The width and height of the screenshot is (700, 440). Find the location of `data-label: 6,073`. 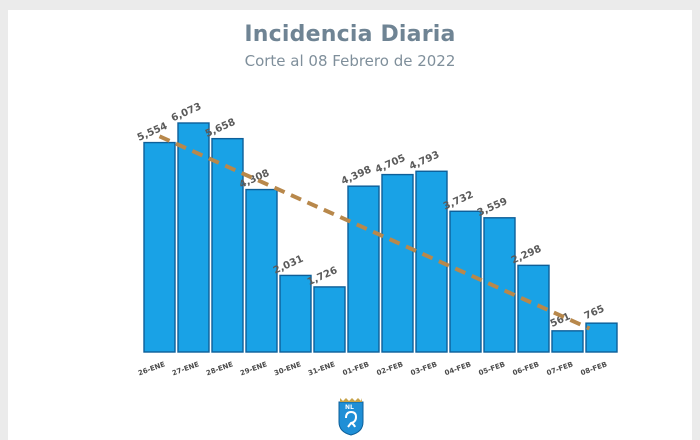

data-label: 6,073 is located at coordinates (186, 112).